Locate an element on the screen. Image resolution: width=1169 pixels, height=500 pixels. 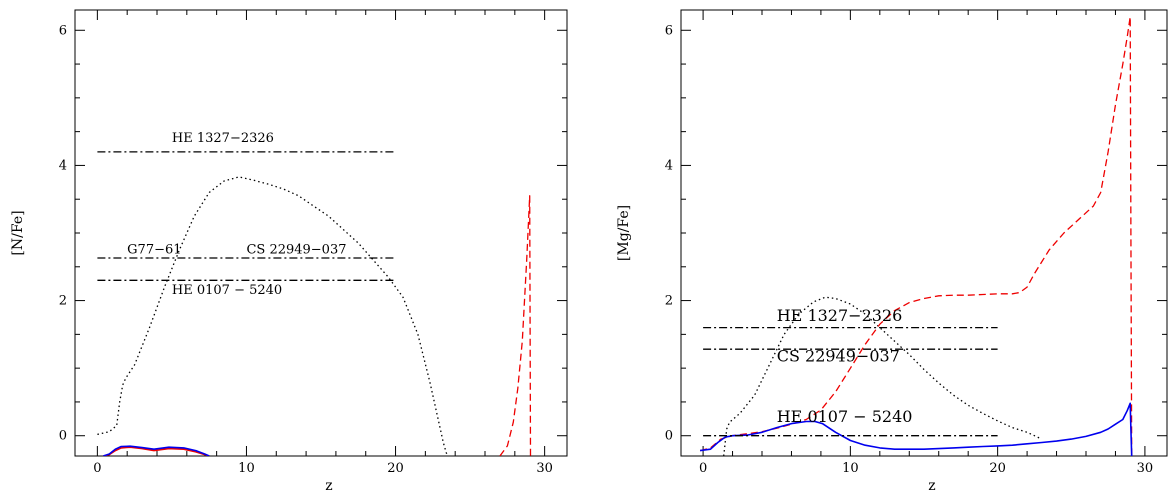
y-axis-label: [N/Fe] is located at coordinates (18, 232).